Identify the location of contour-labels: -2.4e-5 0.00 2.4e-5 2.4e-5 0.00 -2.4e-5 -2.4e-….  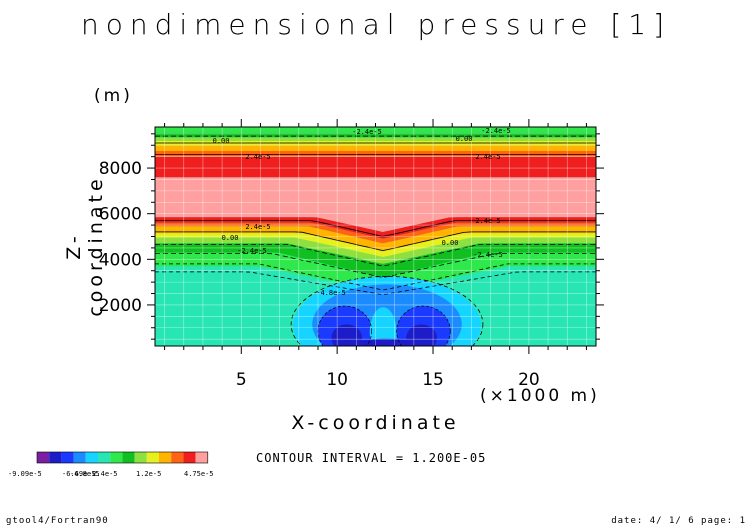
(362, 212).